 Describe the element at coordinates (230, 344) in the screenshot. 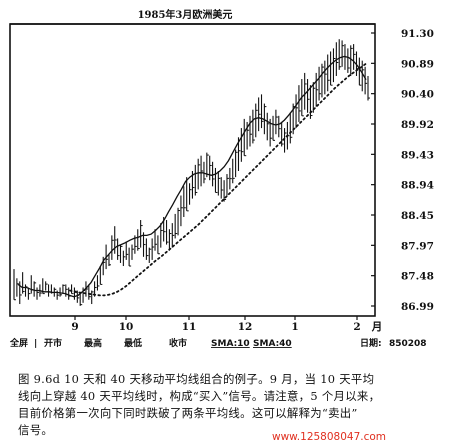

I see `sma10-label: SMA:10` at that location.